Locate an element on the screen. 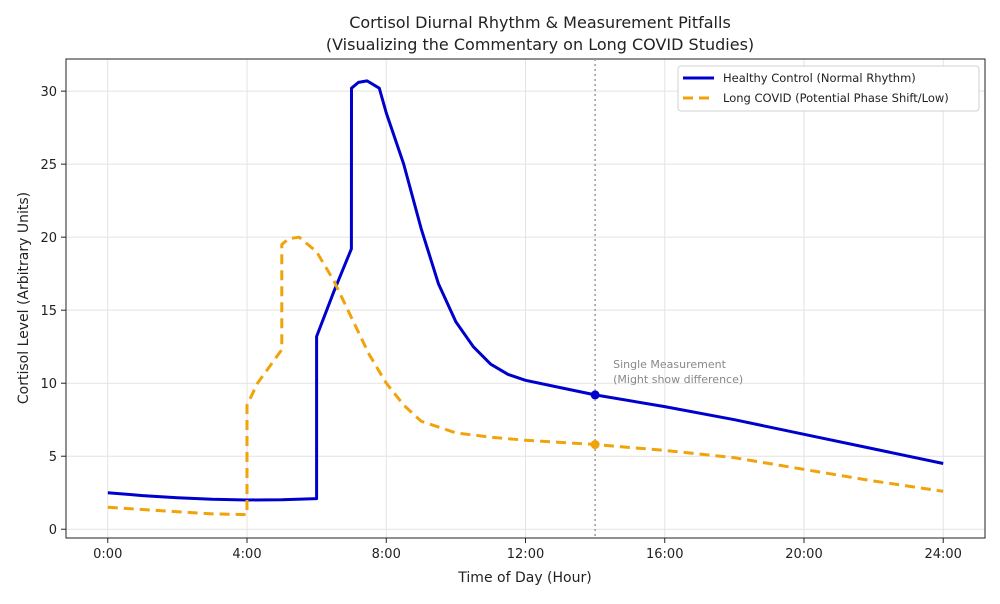  y-tick-label: 0 is located at coordinates (53, 530).